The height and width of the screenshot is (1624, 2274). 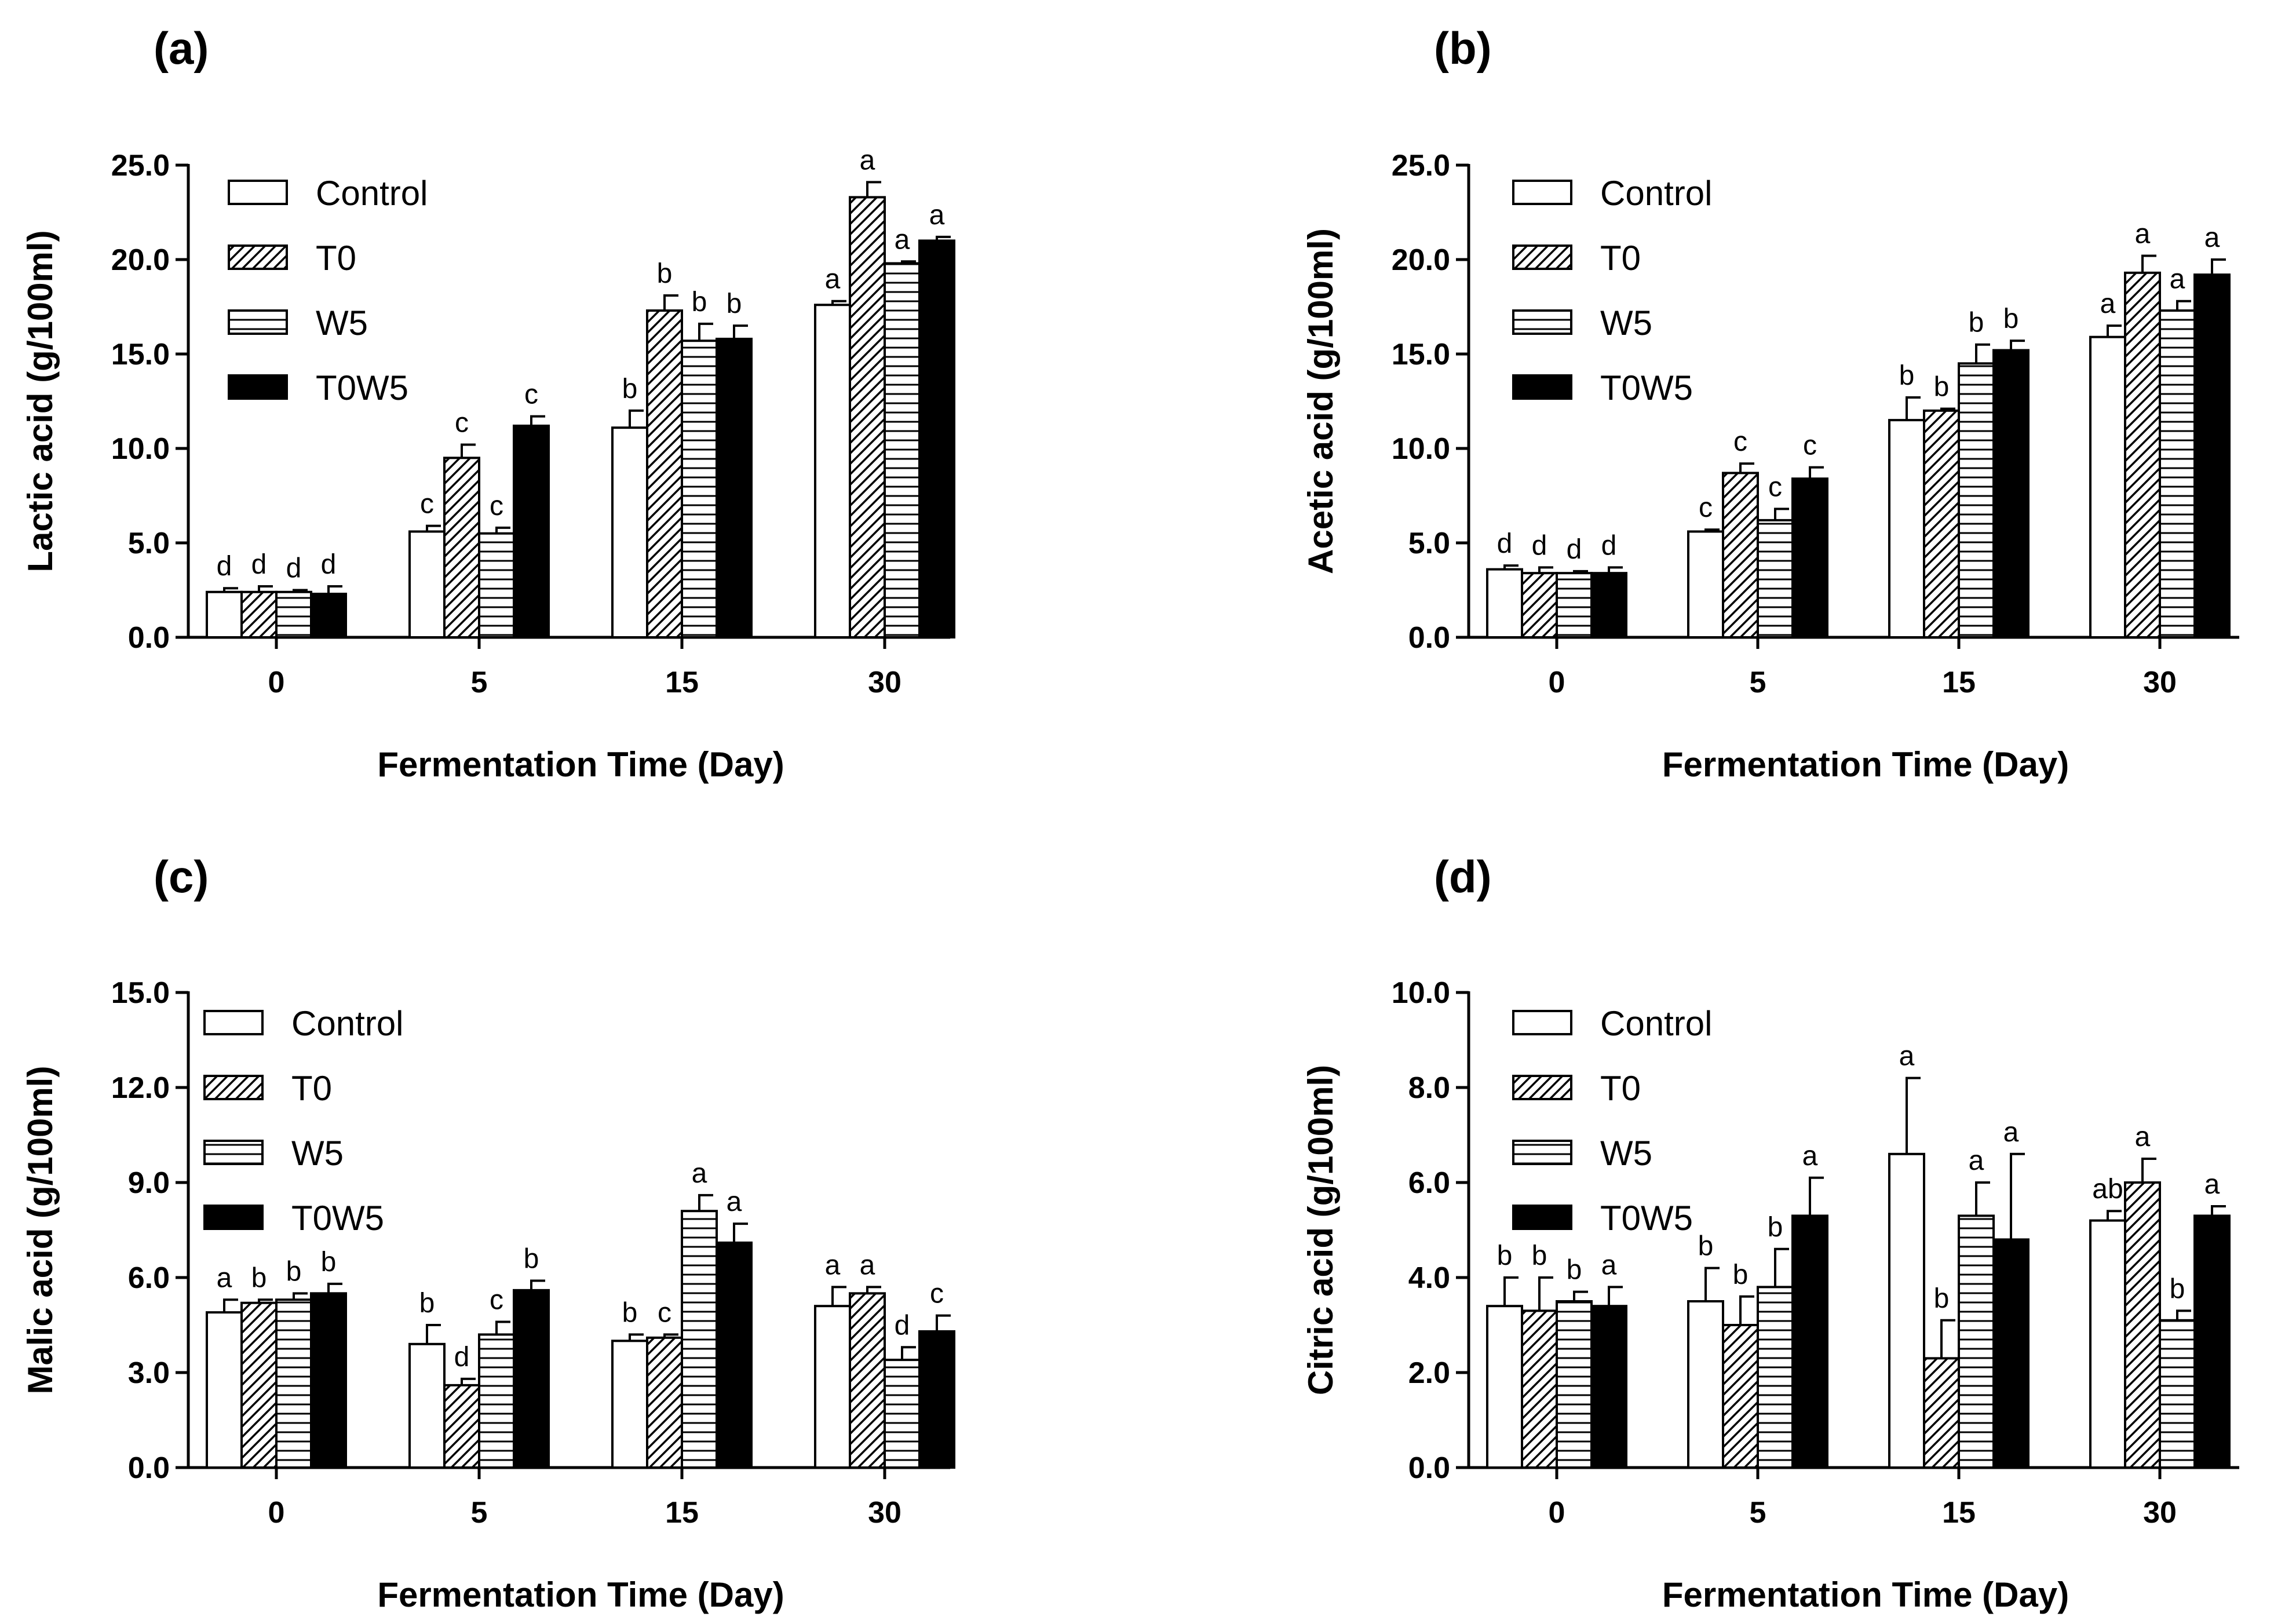 What do you see at coordinates (1463, 876) in the screenshot?
I see `panel-label: (d)` at bounding box center [1463, 876].